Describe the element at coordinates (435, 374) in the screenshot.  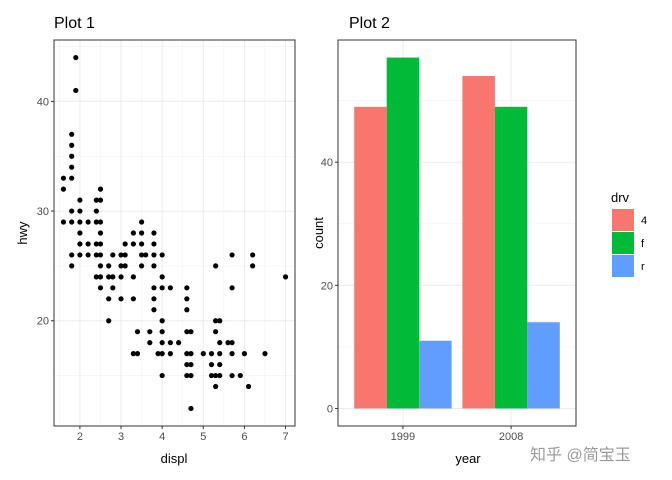
I see `bar-r-1999` at that location.